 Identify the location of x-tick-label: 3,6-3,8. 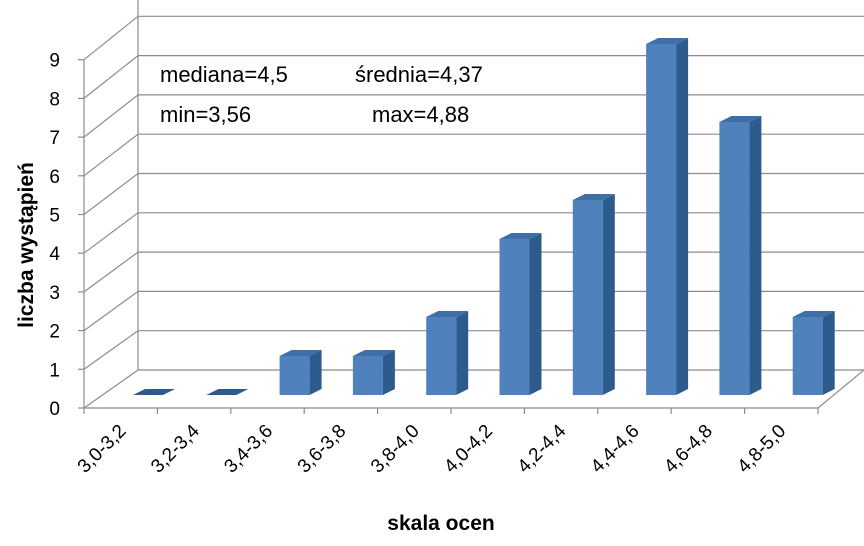
(322, 449).